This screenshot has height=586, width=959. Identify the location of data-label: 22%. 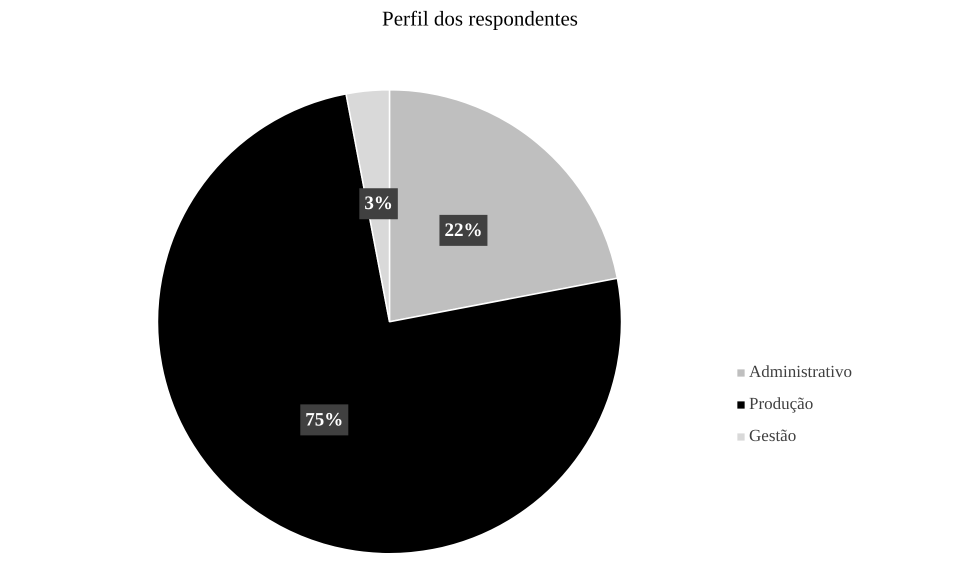
(463, 230).